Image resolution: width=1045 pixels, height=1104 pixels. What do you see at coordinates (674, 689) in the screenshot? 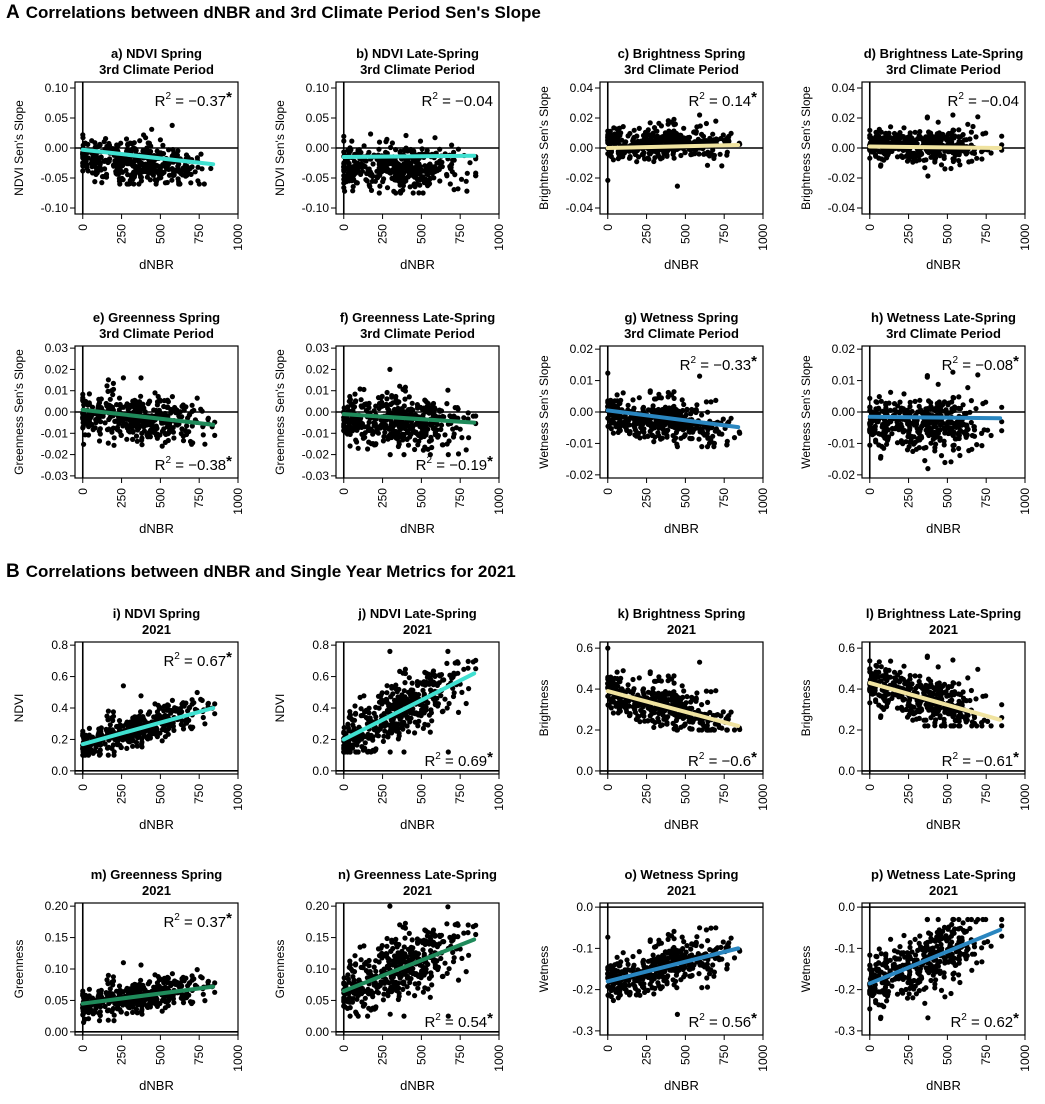
I see `scatter-points` at bounding box center [674, 689].